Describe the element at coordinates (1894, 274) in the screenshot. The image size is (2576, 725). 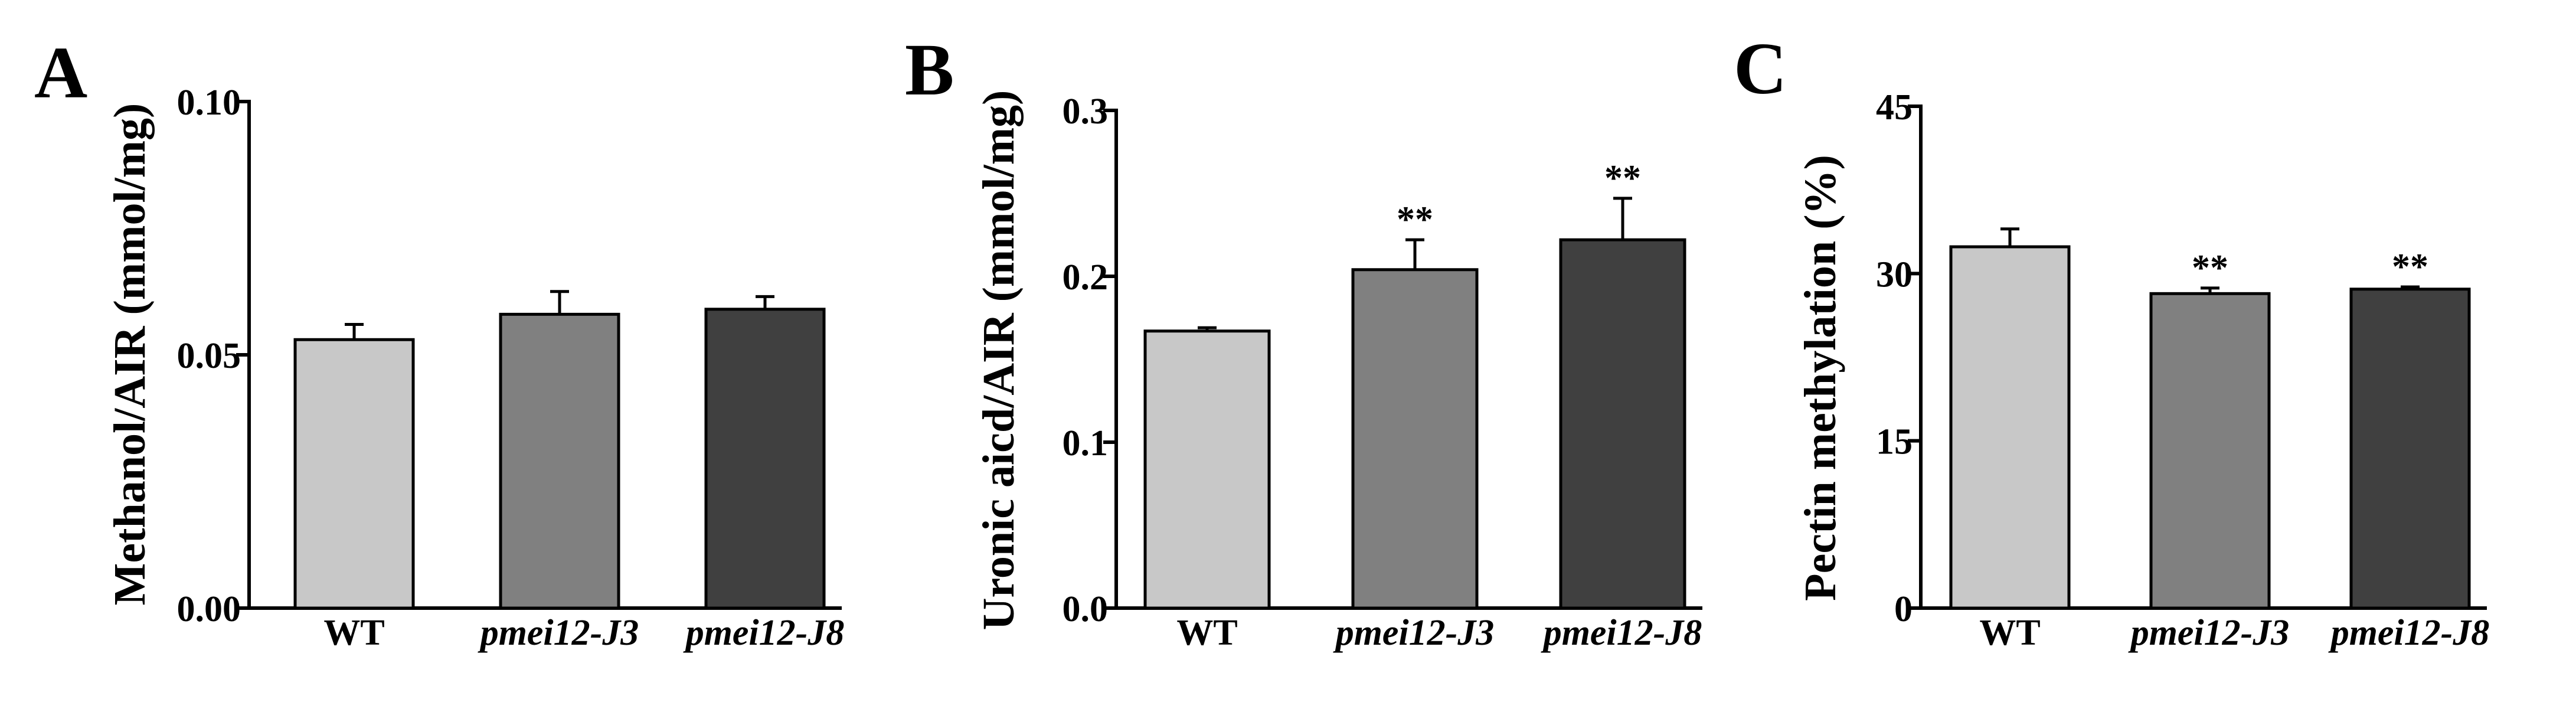
I see `y-tick-label: 30` at that location.